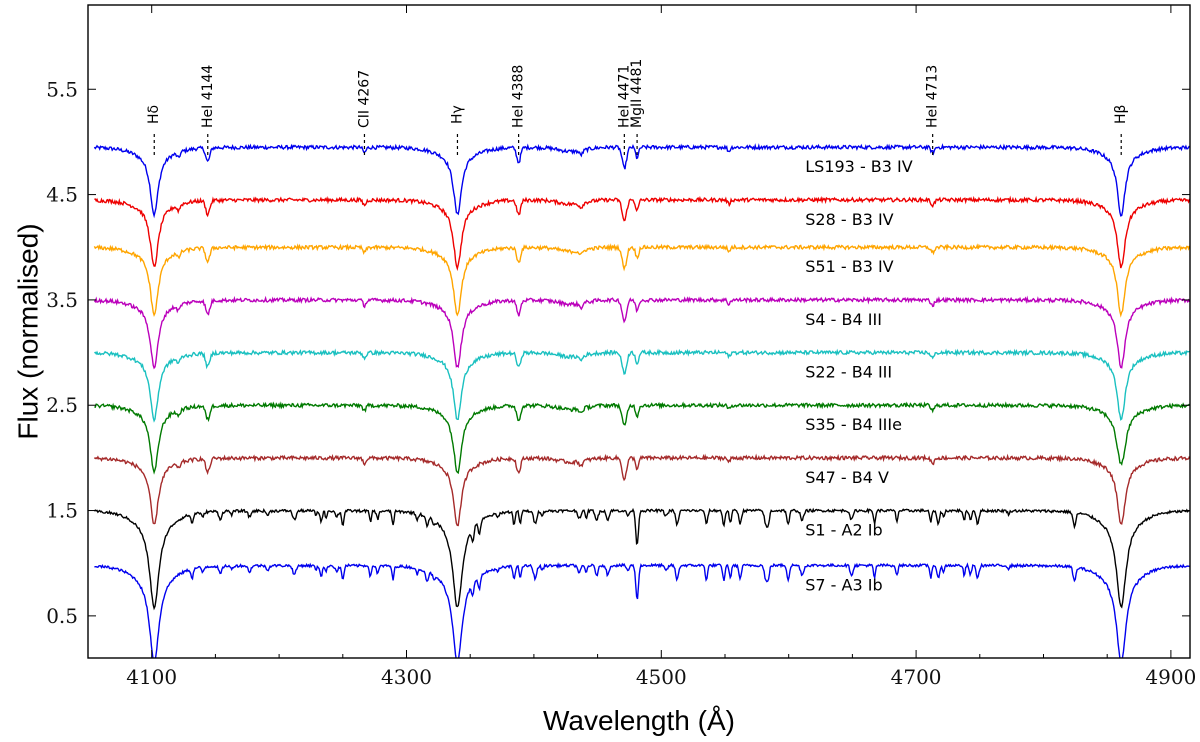  I want to click on line-id-label-8: Hβ, so click(1121, 114).